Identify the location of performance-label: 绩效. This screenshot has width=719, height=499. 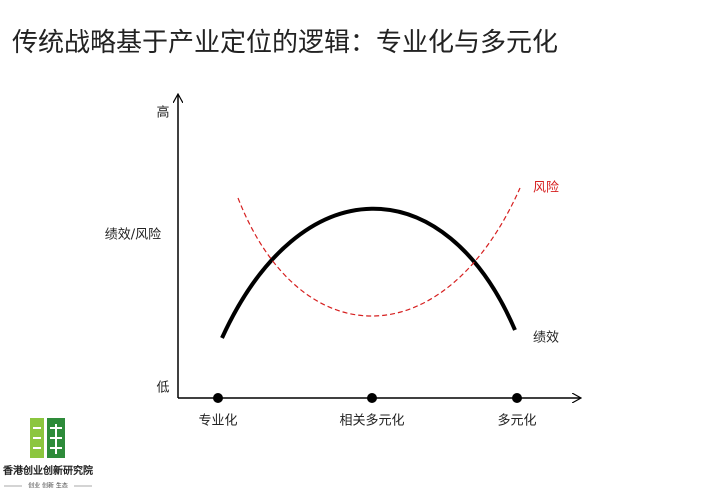
(546, 338).